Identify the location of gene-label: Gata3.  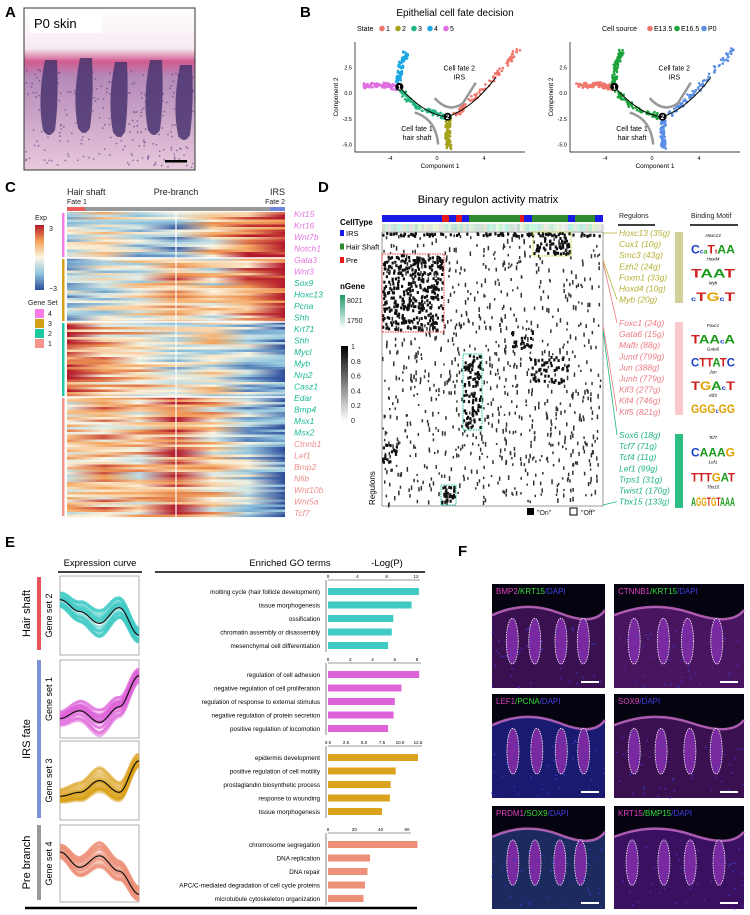
(305, 260).